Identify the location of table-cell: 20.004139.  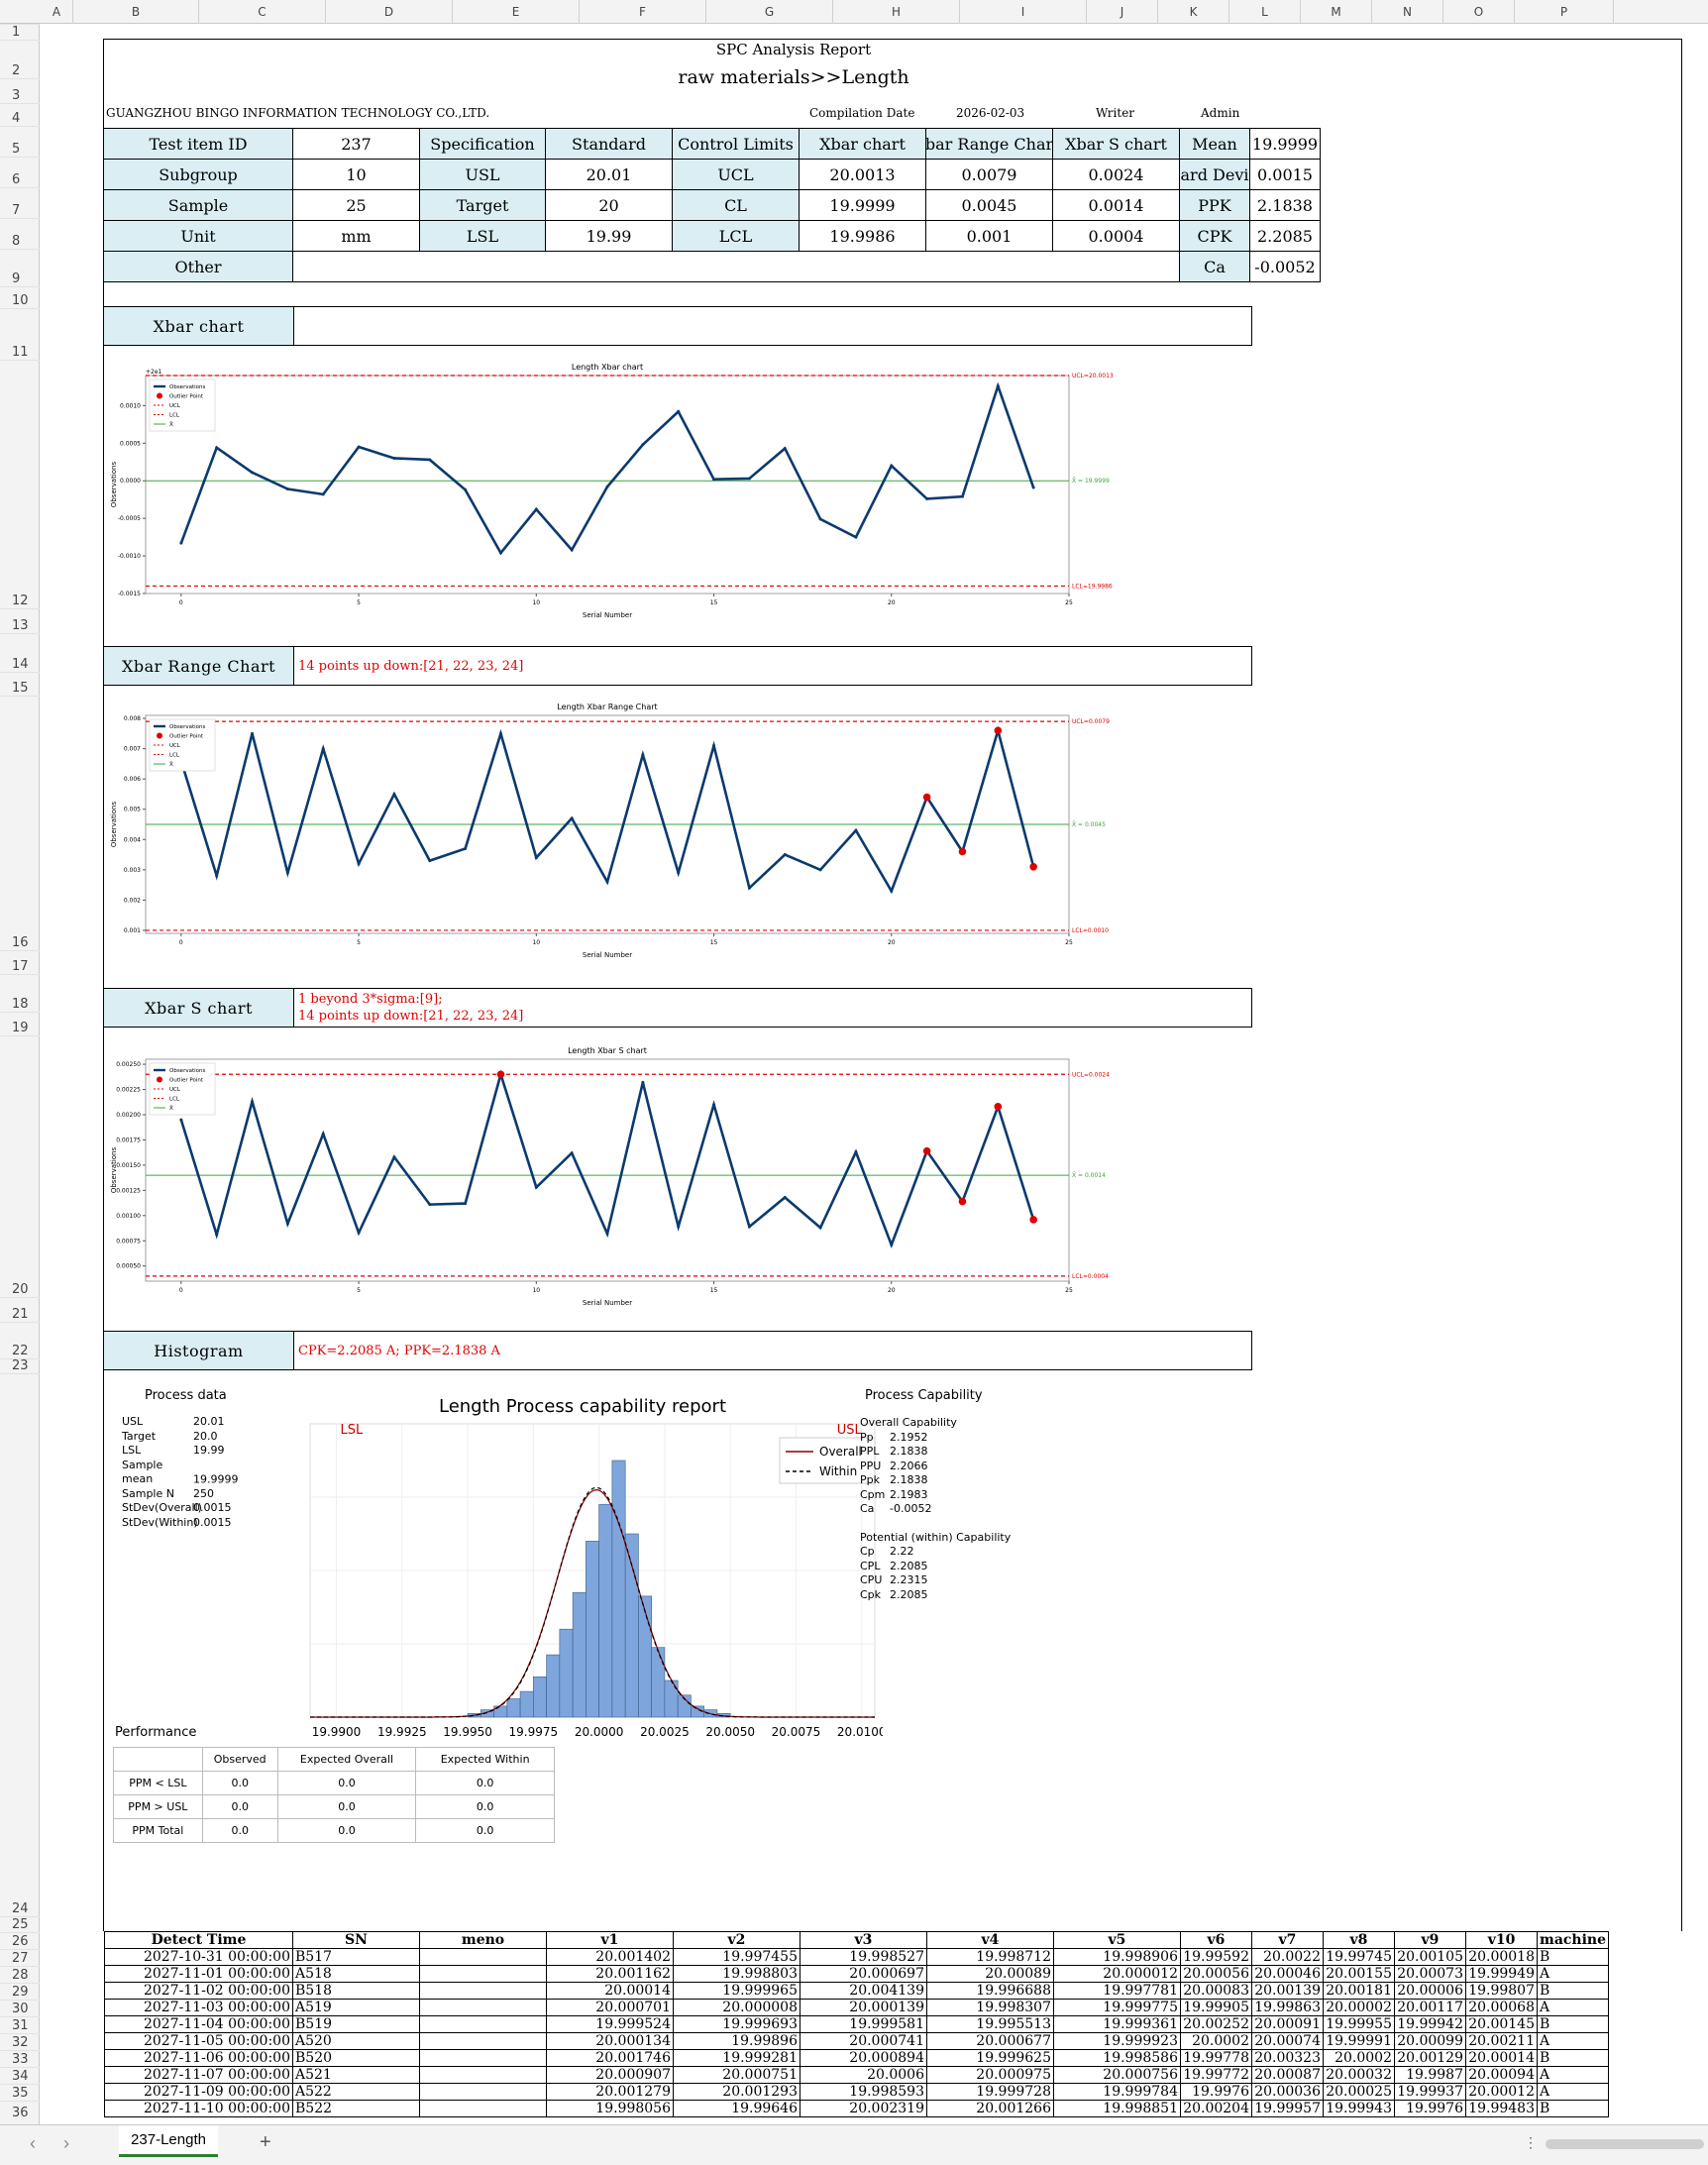
(863, 1991).